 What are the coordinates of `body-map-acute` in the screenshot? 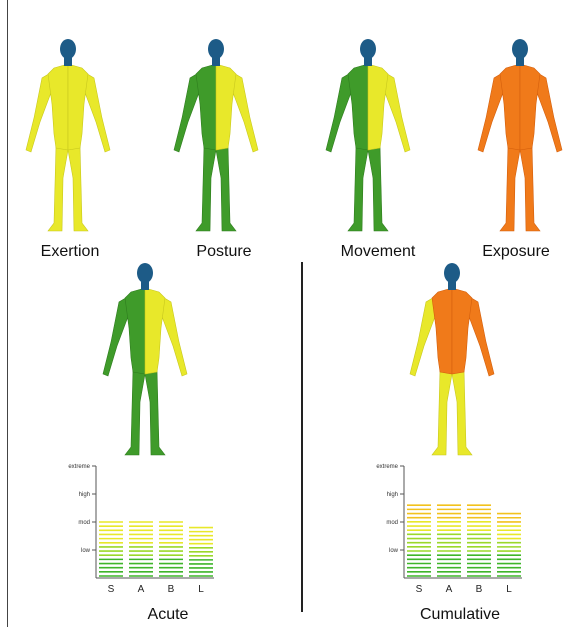 It's located at (145, 364).